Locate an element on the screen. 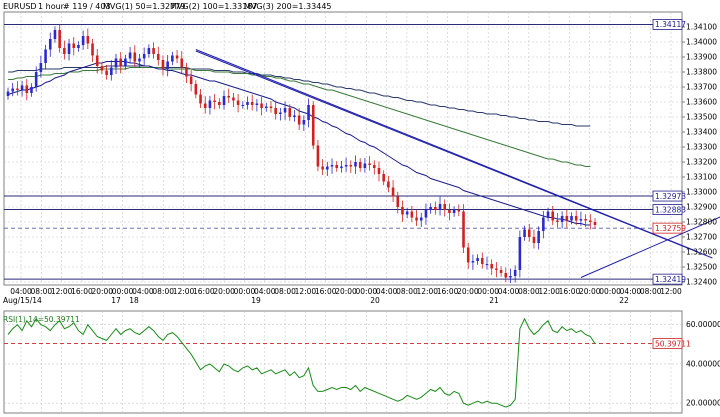 This screenshot has width=720, height=417. price-tick-label: 1.33700 is located at coordinates (701, 87).